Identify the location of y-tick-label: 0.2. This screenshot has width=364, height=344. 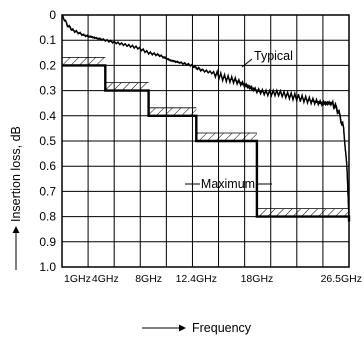
(47, 65).